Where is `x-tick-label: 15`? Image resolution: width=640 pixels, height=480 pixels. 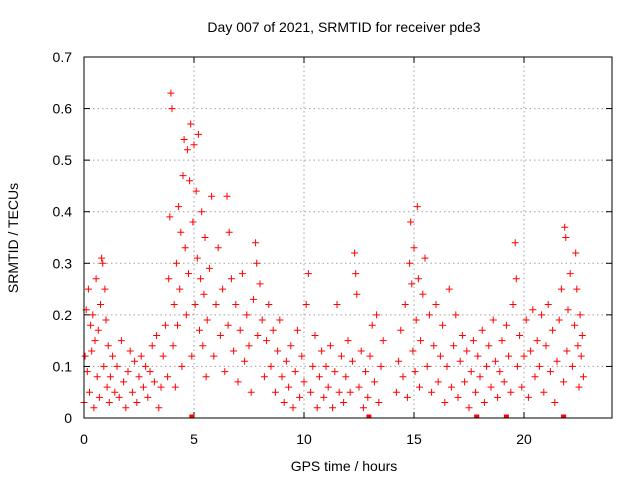
x-tick-label: 15 is located at coordinates (414, 439).